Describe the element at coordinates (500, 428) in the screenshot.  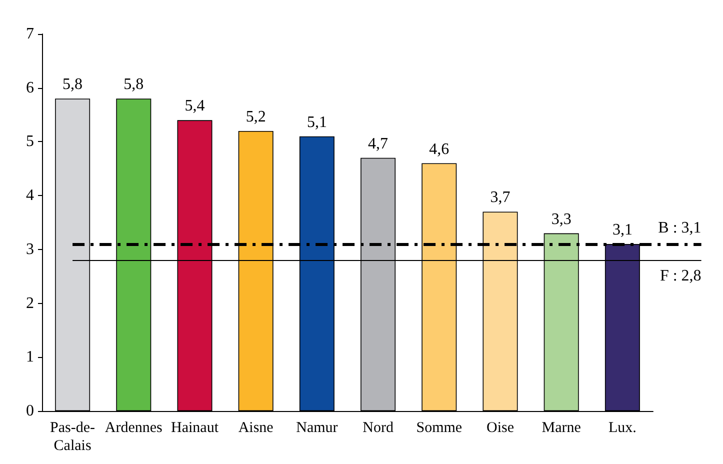
I see `x-tick-label: Oise` at that location.